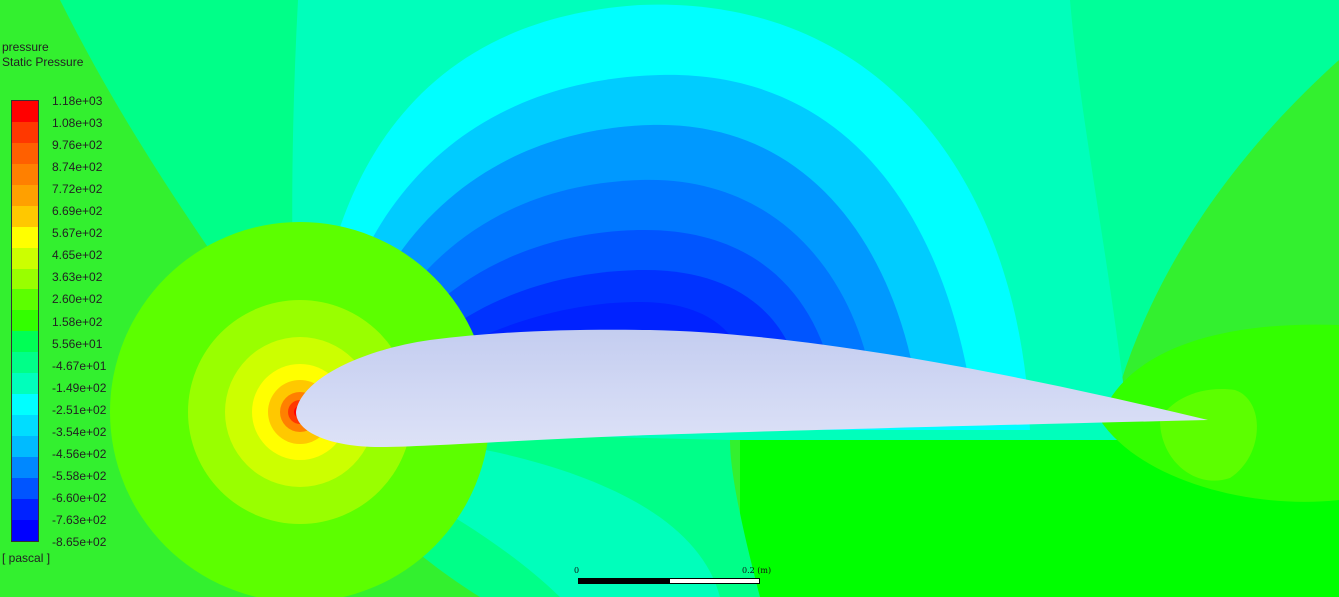 This screenshot has height=597, width=1339. Describe the element at coordinates (26, 558) in the screenshot. I see `legend-units: [ pascal ]` at that location.